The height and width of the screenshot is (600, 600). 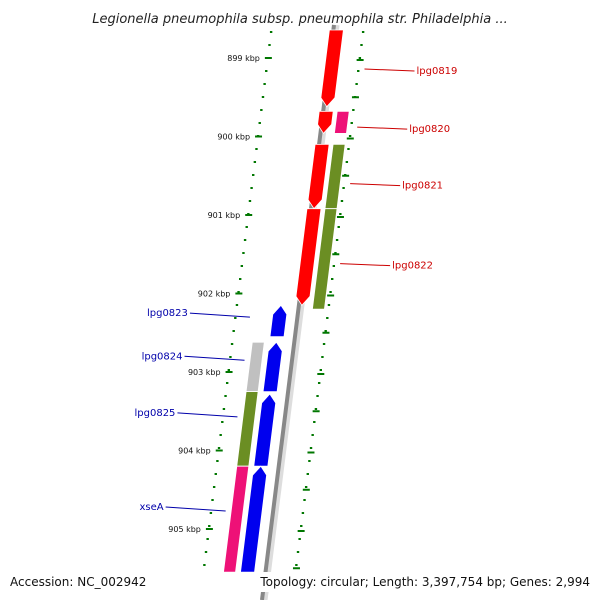 I want to click on gene-arrow-lpg0819, so click(x=332, y=68).